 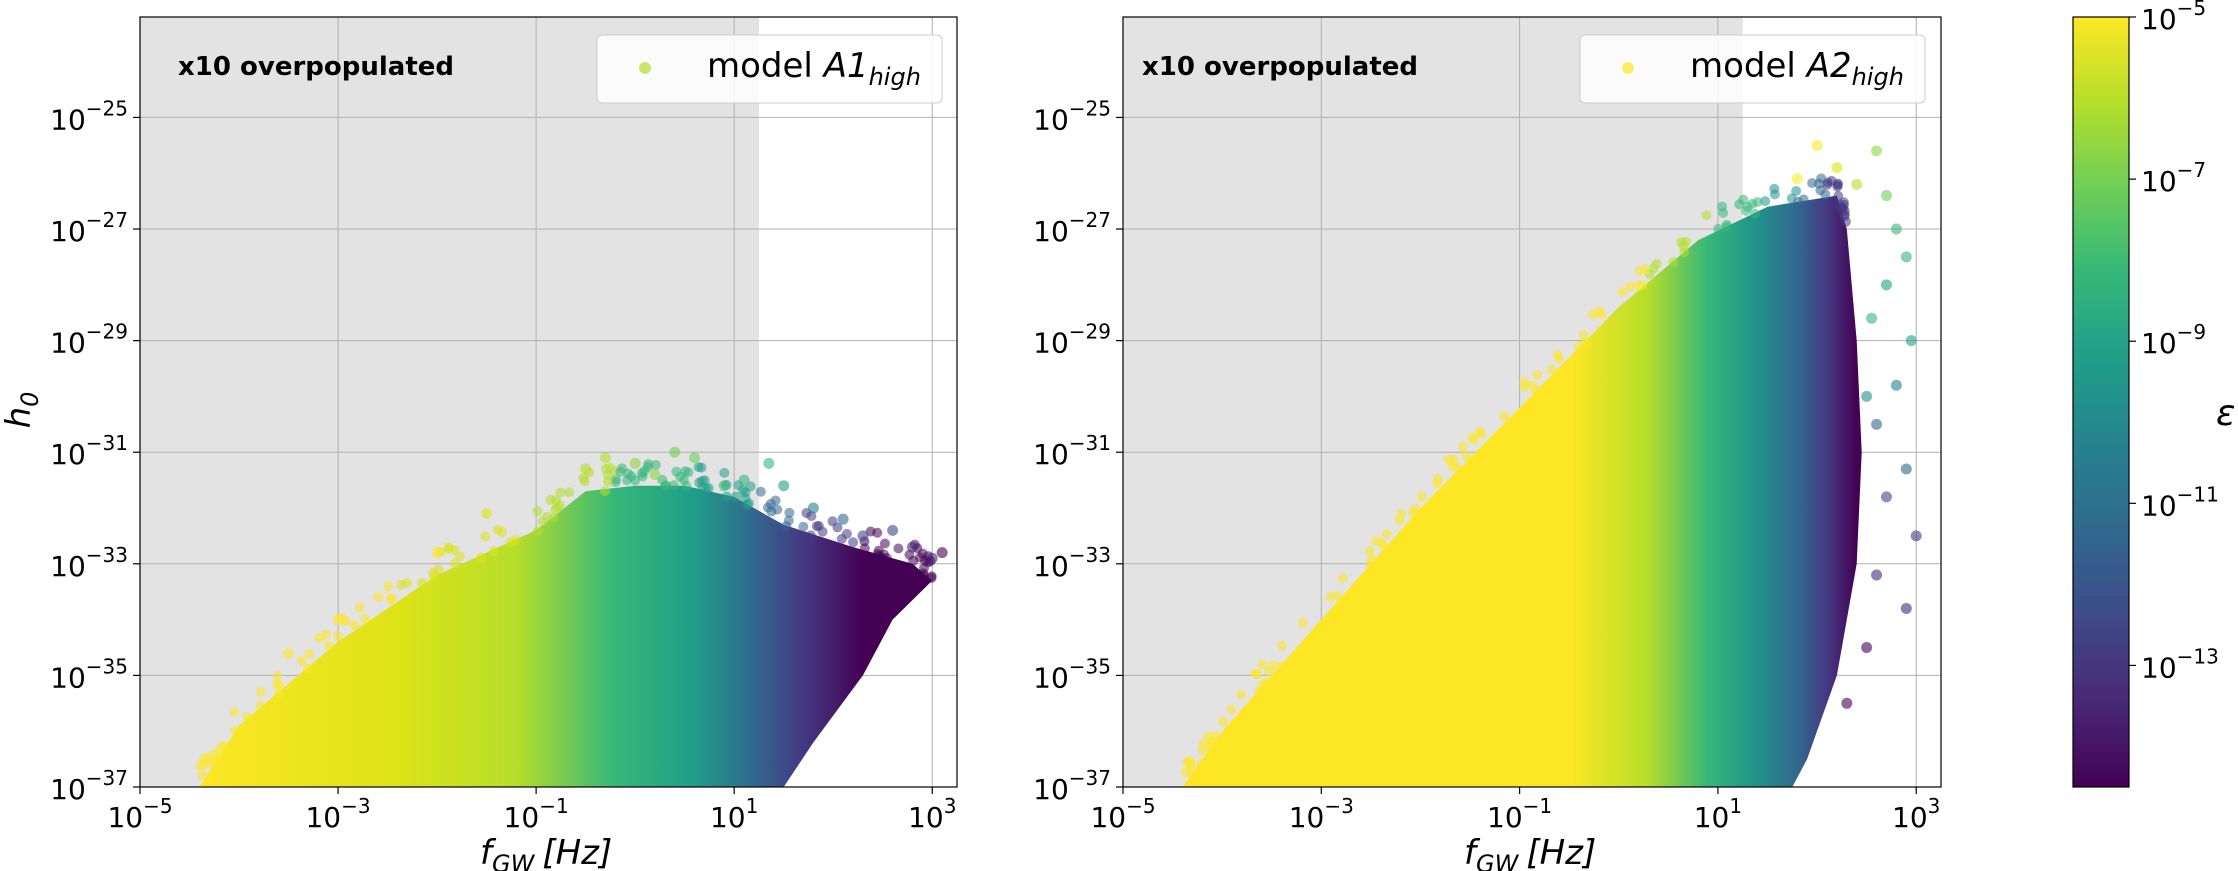 What do you see at coordinates (546, 852) in the screenshot?
I see `left-x-axis-title: fGW [Hz]` at bounding box center [546, 852].